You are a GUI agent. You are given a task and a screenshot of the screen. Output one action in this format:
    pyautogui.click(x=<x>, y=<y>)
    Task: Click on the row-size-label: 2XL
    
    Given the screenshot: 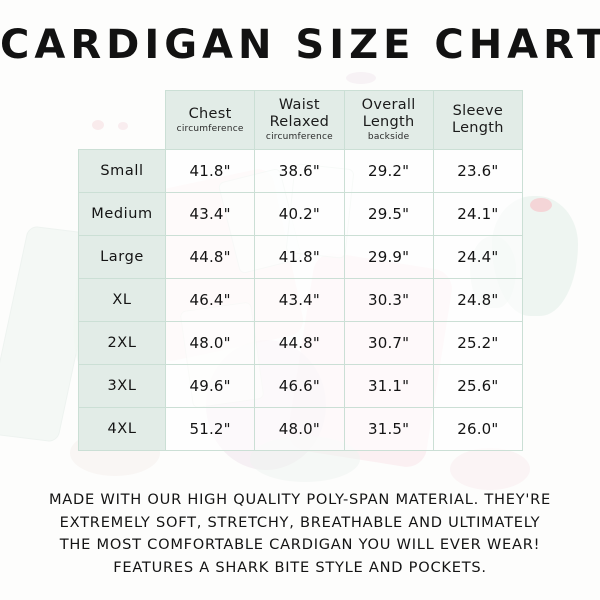 What is the action you would take?
    pyautogui.click(x=122, y=343)
    